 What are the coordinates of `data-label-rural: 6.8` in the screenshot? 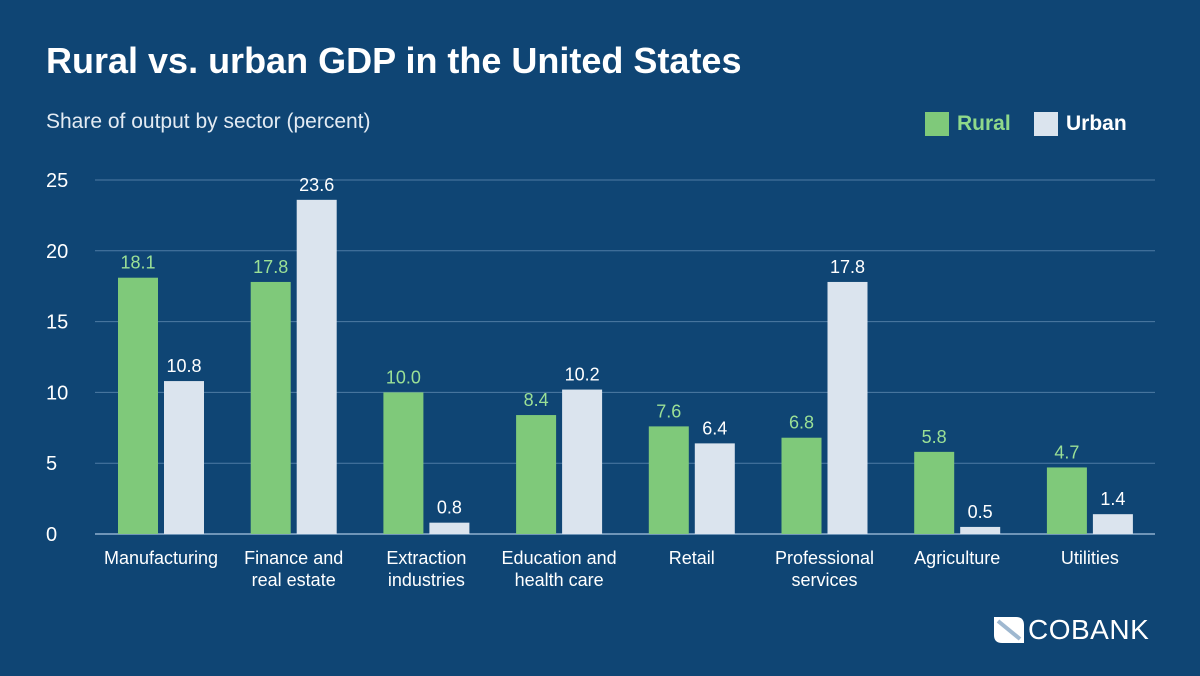 It's located at (801, 423).